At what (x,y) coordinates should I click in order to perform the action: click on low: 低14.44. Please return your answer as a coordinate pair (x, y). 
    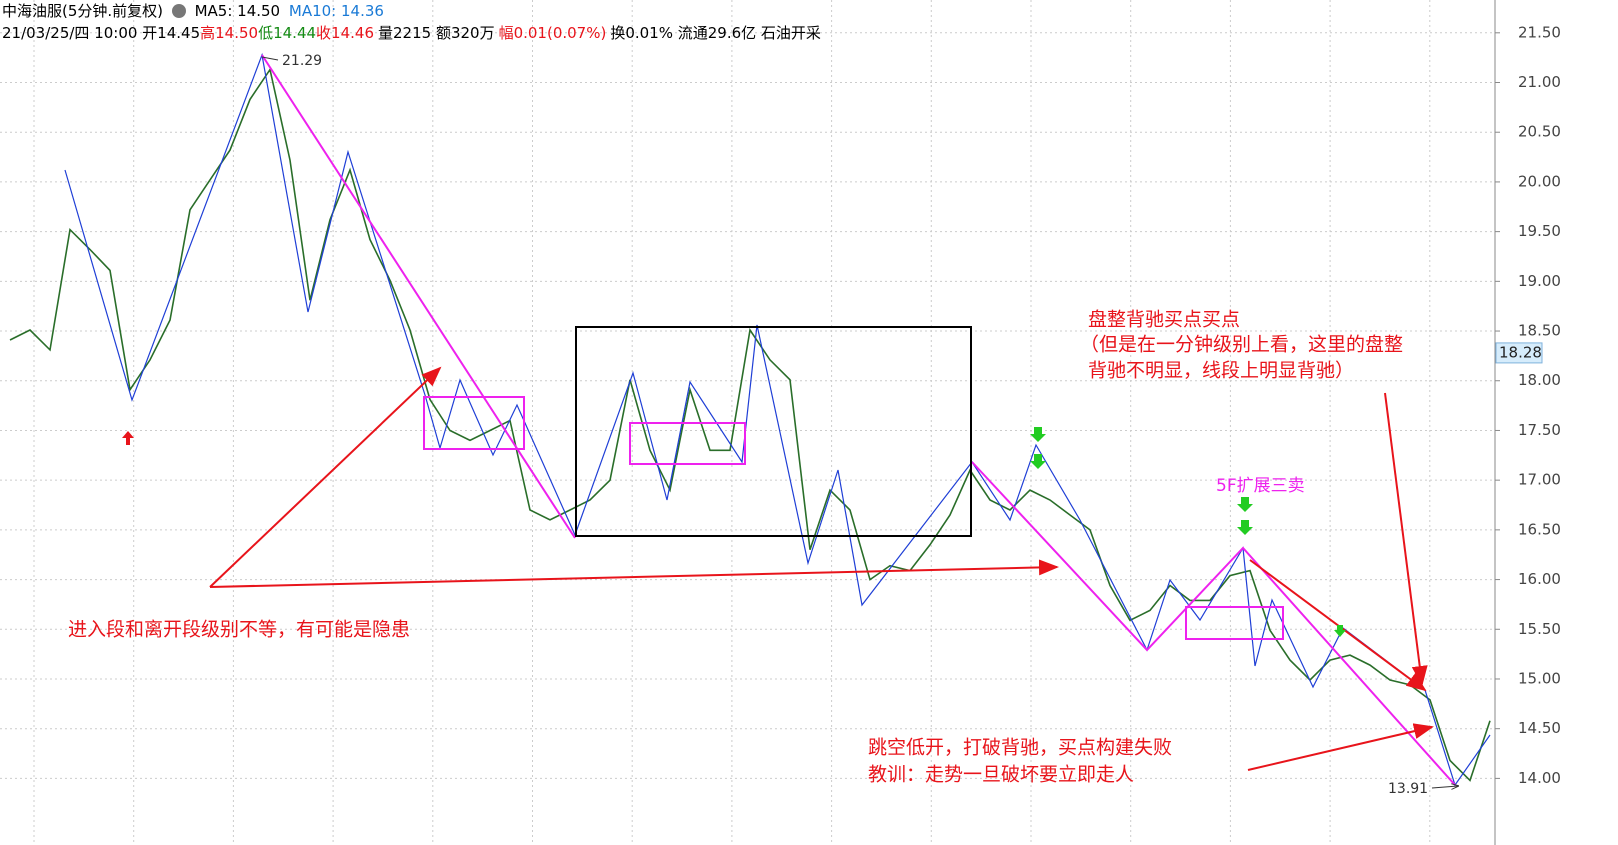
    Looking at the image, I should click on (287, 33).